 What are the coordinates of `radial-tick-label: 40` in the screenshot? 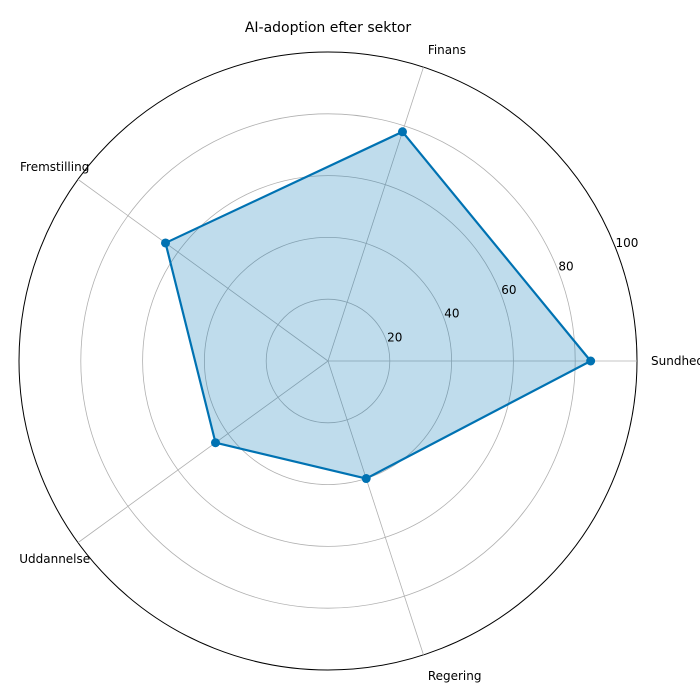 It's located at (451, 314).